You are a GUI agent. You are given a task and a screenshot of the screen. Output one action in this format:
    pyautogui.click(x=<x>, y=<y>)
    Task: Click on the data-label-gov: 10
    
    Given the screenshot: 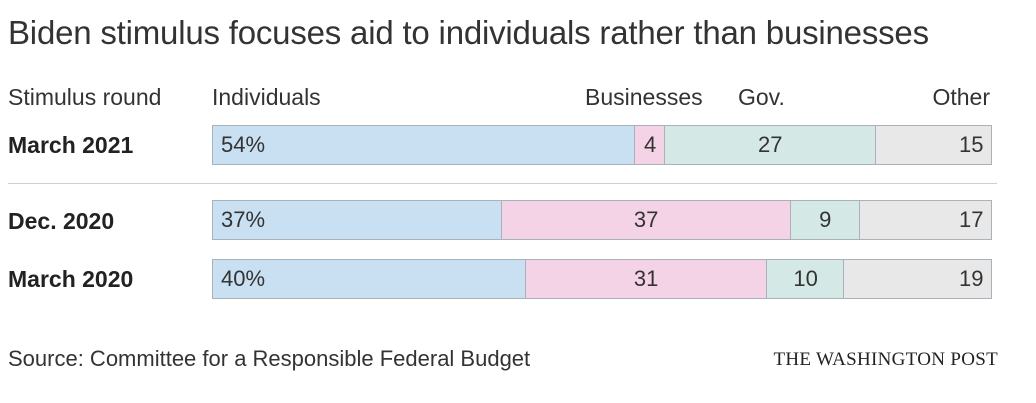 What is the action you would take?
    pyautogui.click(x=805, y=278)
    